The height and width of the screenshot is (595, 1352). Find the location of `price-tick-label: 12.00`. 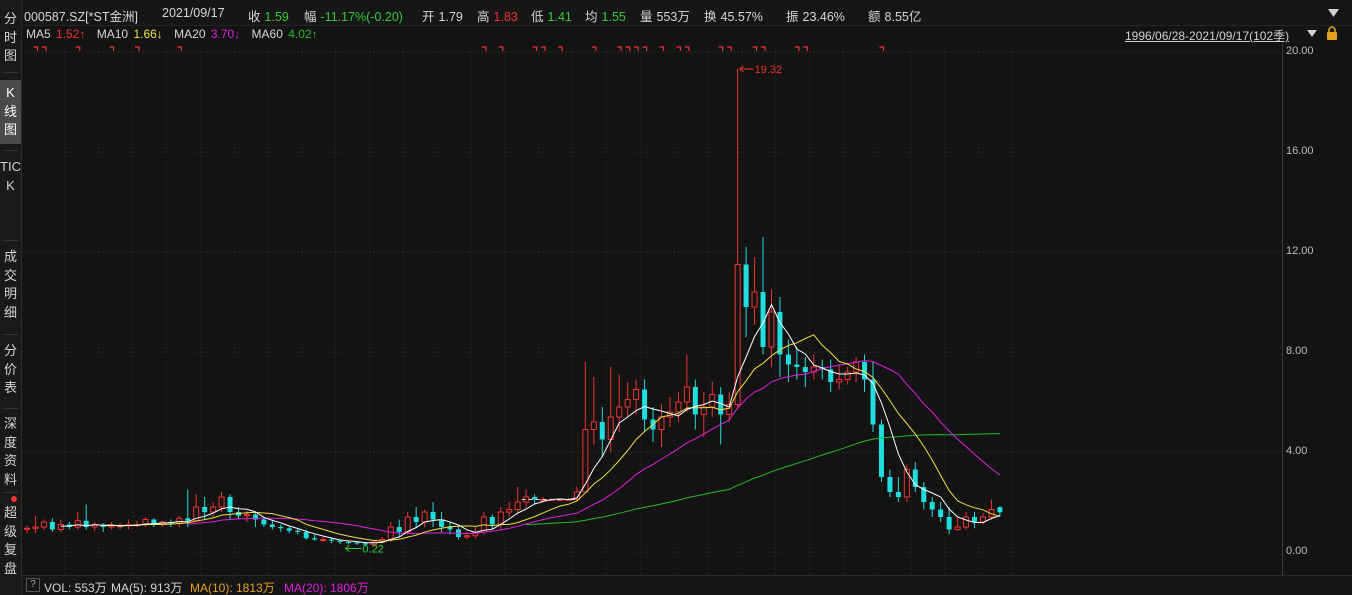

price-tick-label: 12.00 is located at coordinates (1300, 251).